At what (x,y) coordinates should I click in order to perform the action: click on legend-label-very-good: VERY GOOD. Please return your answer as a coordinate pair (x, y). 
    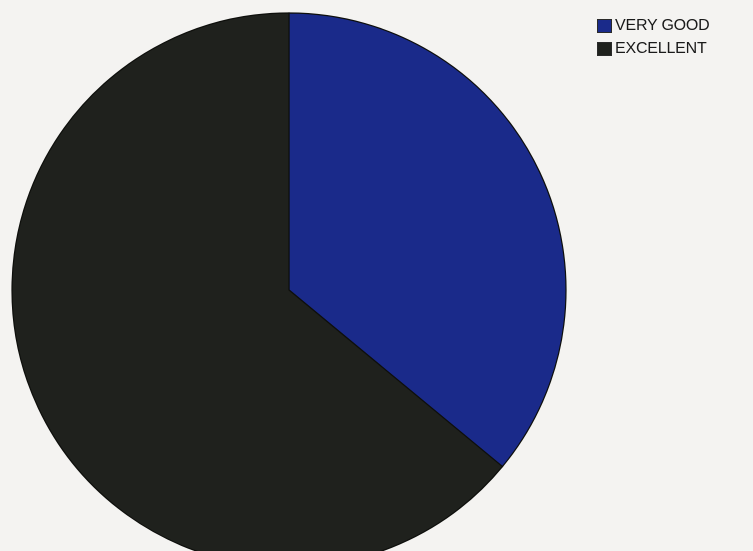
    Looking at the image, I should click on (662, 25).